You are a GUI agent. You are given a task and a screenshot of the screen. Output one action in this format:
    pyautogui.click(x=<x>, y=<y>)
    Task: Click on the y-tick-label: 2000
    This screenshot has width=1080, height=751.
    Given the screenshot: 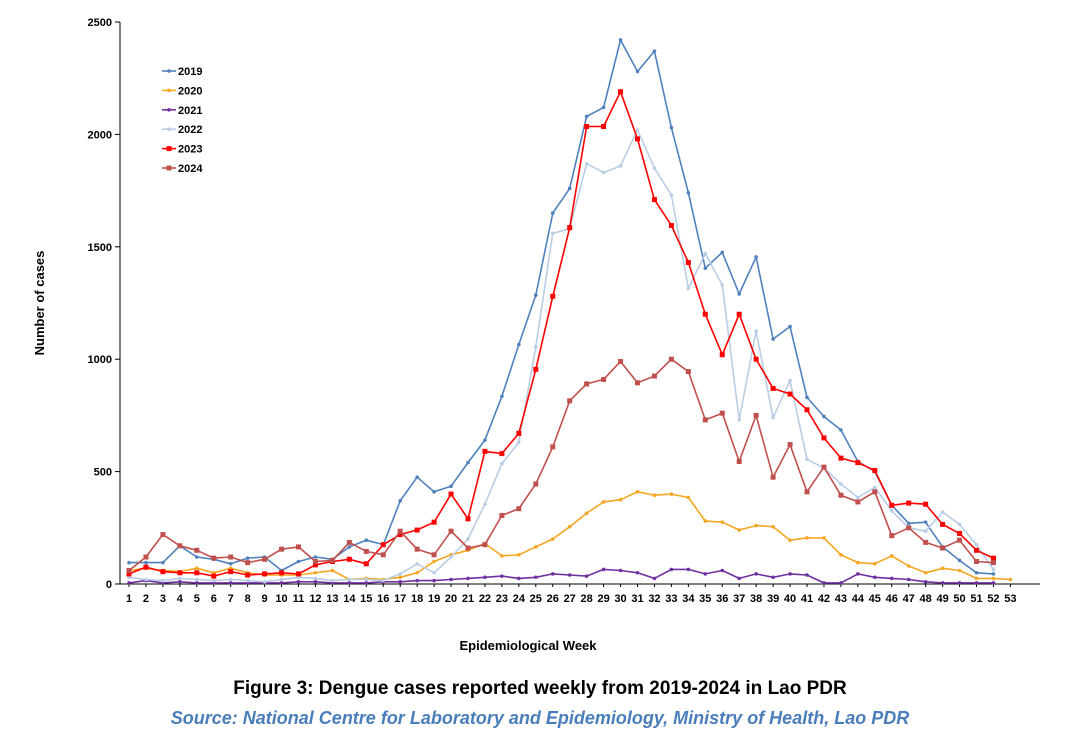 What is the action you would take?
    pyautogui.click(x=100, y=135)
    